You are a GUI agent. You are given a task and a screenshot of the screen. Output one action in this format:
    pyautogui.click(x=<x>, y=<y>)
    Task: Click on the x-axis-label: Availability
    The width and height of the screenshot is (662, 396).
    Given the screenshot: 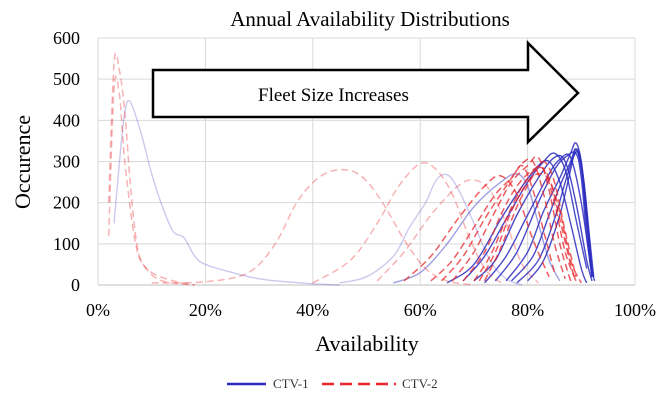 What is the action you would take?
    pyautogui.click(x=366, y=343)
    